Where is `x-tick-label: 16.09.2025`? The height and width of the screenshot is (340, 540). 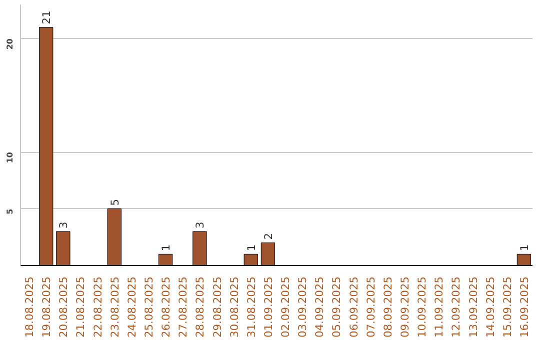 x-tick-label: 16.09.2025 is located at coordinates (524, 307).